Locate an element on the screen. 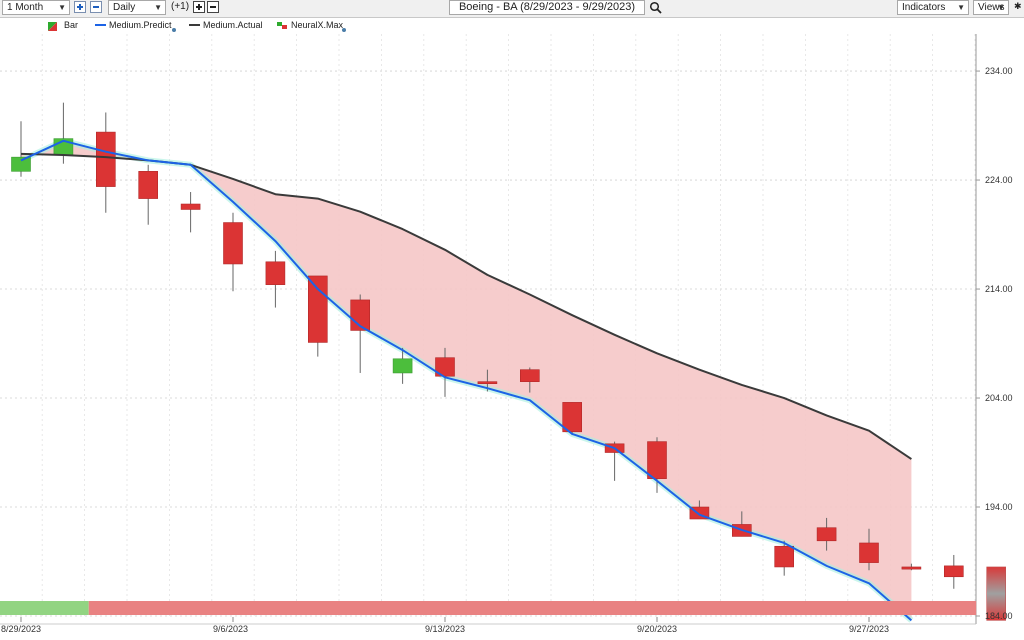  legend-bar-label: Bar is located at coordinates (71, 25).